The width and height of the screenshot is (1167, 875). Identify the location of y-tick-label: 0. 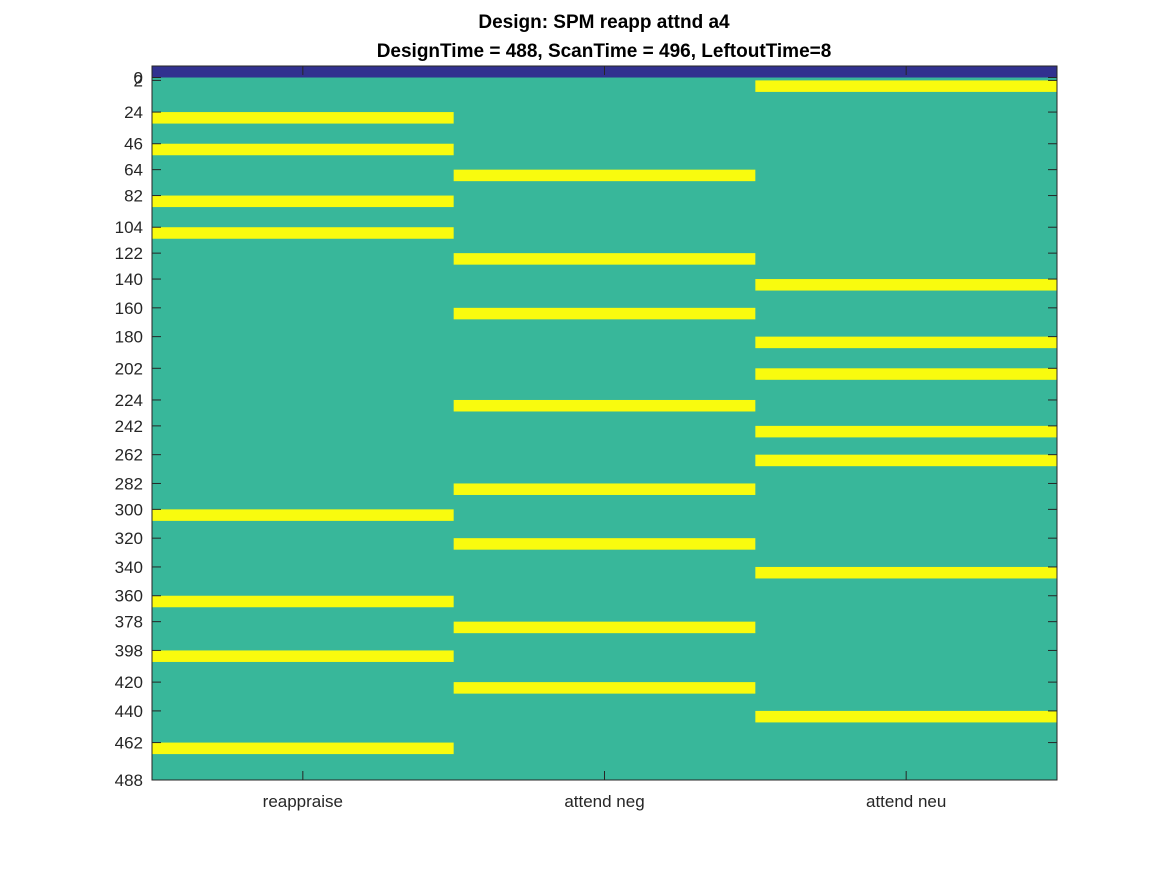
(138, 78).